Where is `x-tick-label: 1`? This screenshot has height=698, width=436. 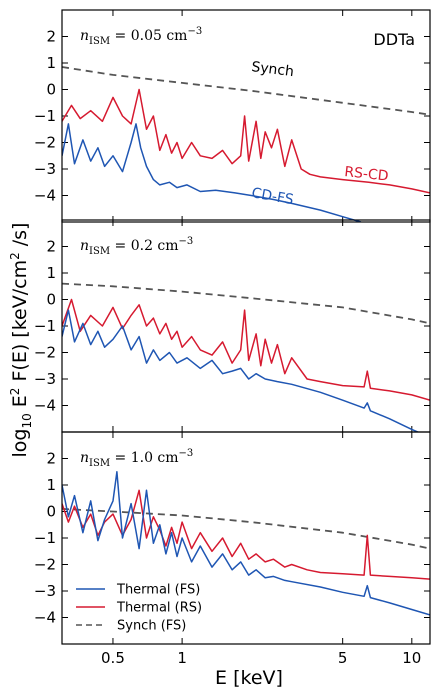 x-tick-label: 1 is located at coordinates (182, 658).